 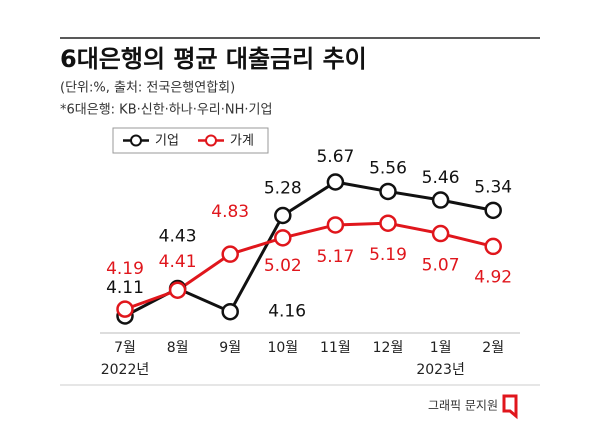 I want to click on data-label: 4.16, so click(x=287, y=312).